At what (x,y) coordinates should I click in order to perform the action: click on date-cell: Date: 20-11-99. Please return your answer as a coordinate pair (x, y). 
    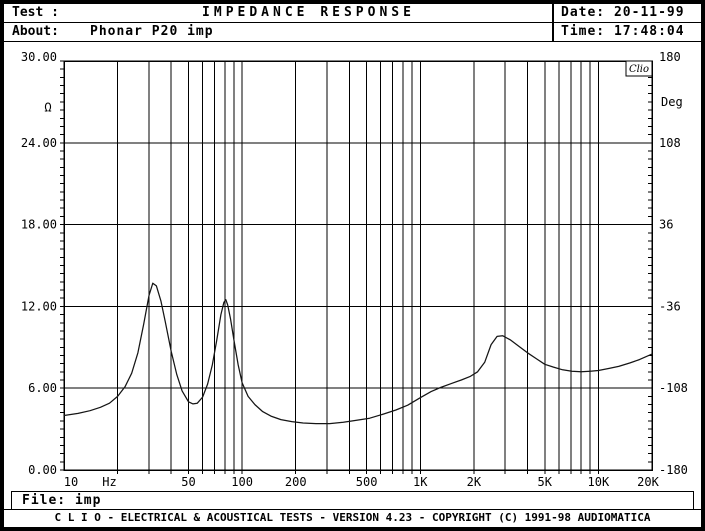
    Looking at the image, I should click on (626, 13).